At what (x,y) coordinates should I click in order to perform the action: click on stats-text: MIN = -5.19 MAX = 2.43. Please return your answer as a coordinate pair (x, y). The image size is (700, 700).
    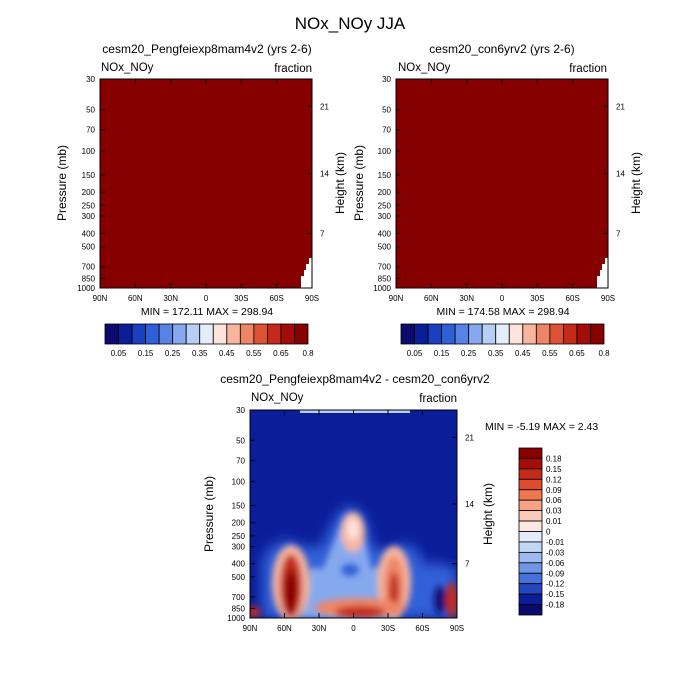
    Looking at the image, I should click on (541, 427).